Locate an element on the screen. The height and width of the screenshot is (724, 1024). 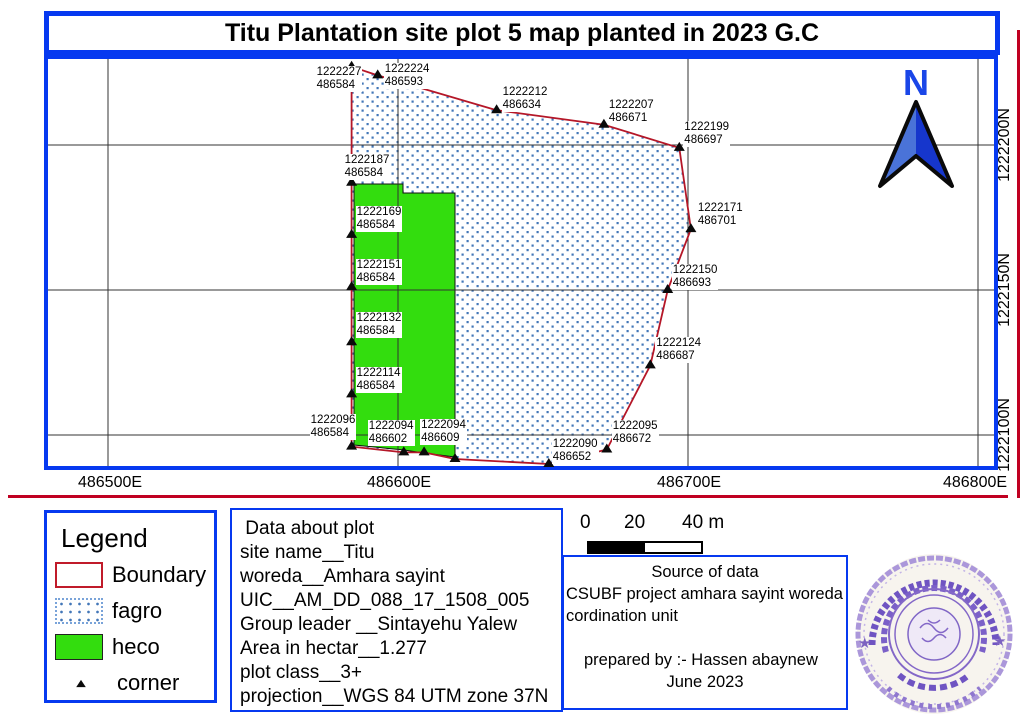
corner-label: 1222124 486687 is located at coordinates (679, 350).